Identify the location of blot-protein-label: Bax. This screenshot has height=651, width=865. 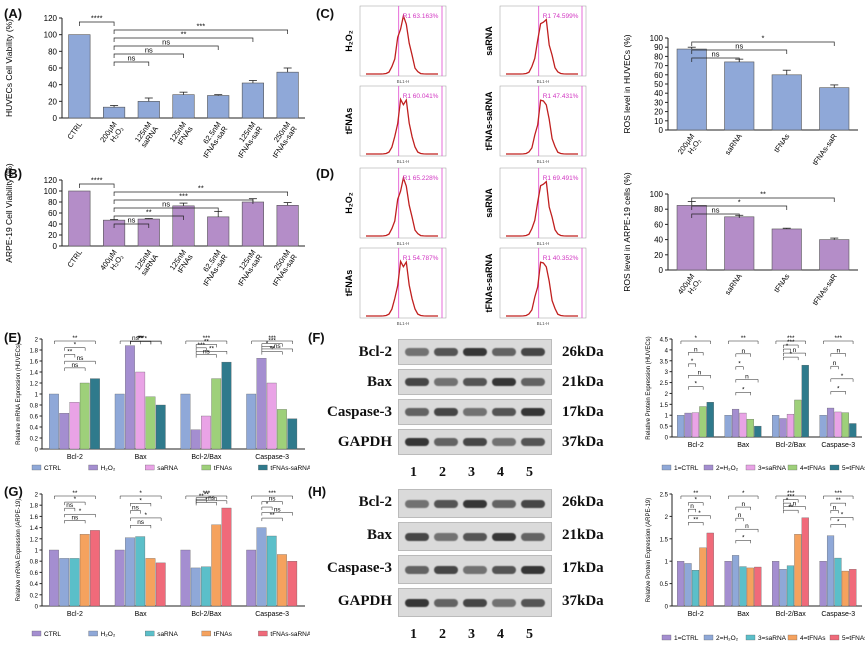
(379, 382).